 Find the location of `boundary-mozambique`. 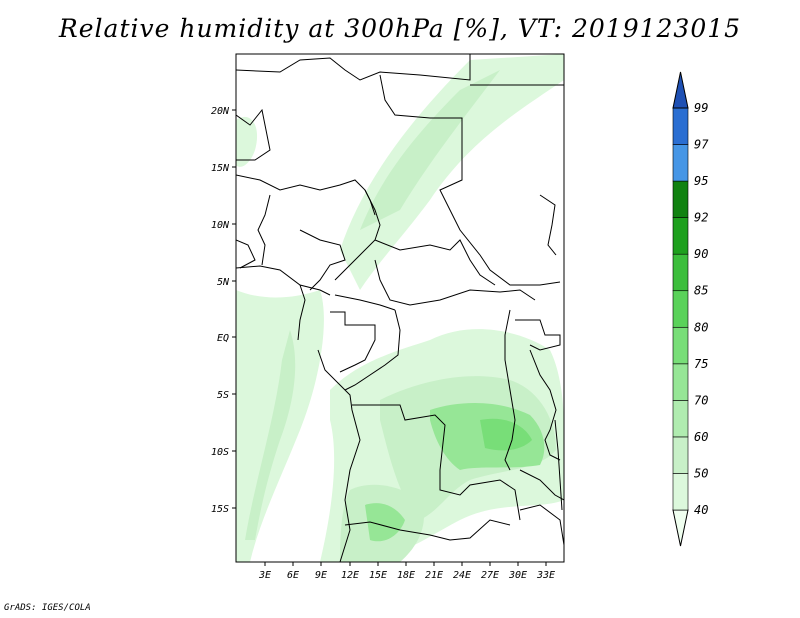

boundary-mozambique is located at coordinates (541, 485).